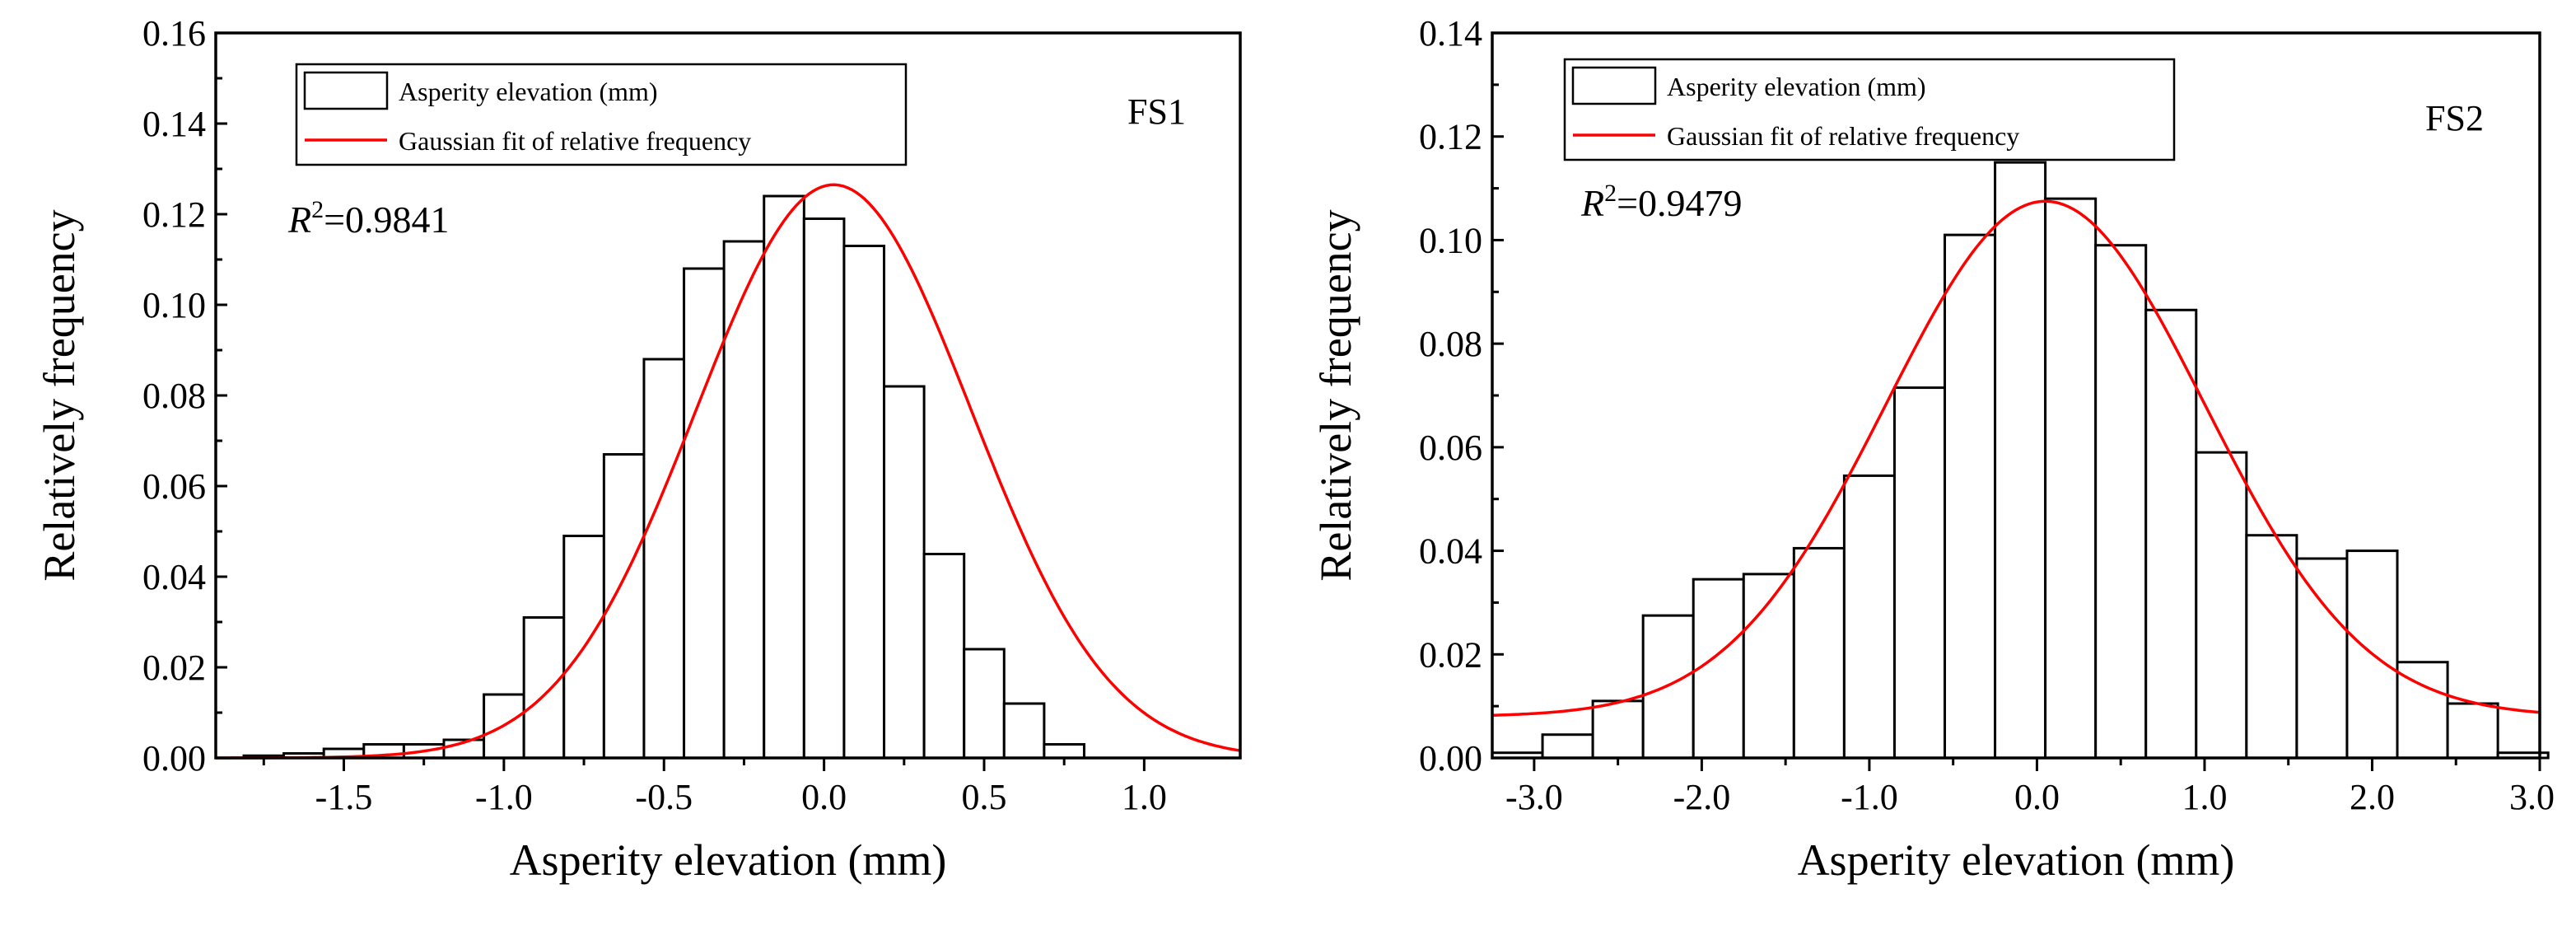 The width and height of the screenshot is (2576, 926). Describe the element at coordinates (1461, 396) in the screenshot. I see `y-axis-fs2: 0.00 0.02 0.04 0.06 0.08 0.10 0.12 0.14` at that location.